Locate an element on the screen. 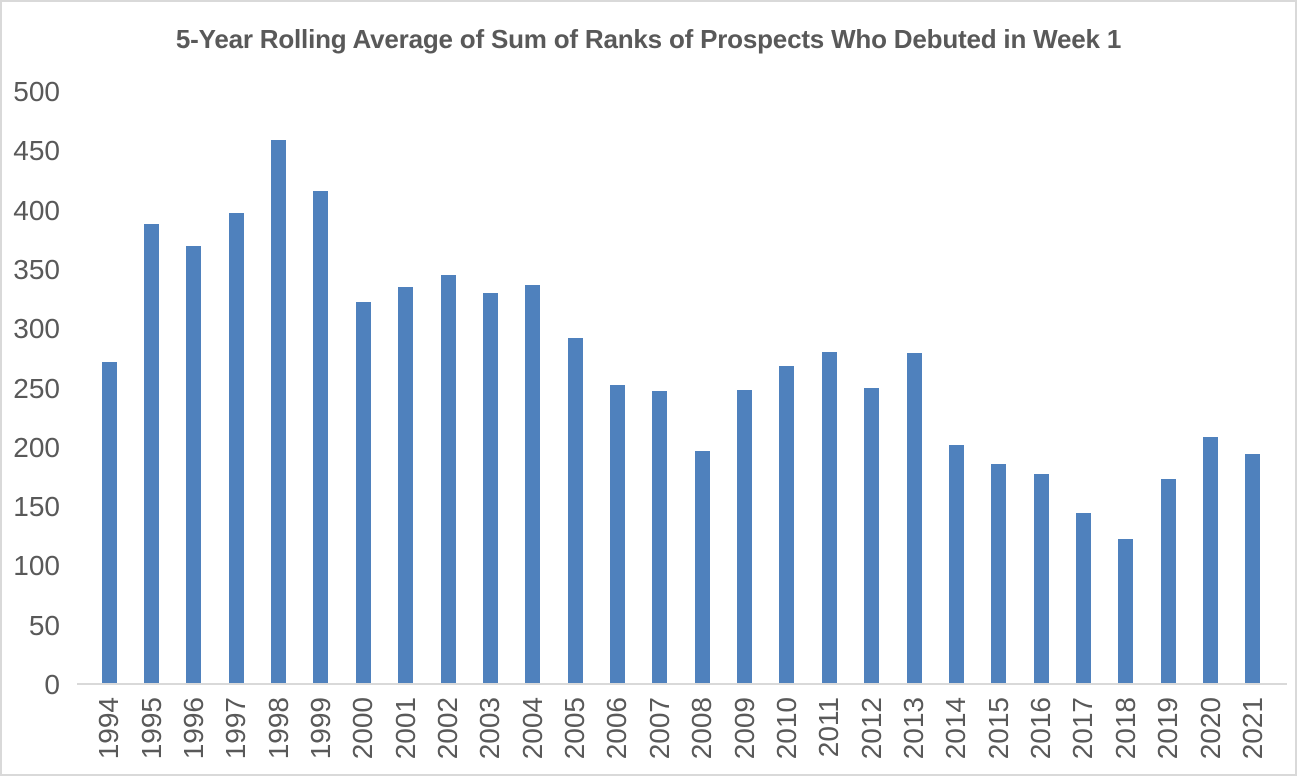 The height and width of the screenshot is (776, 1297). x-tick-label: 2005 is located at coordinates (575, 728).